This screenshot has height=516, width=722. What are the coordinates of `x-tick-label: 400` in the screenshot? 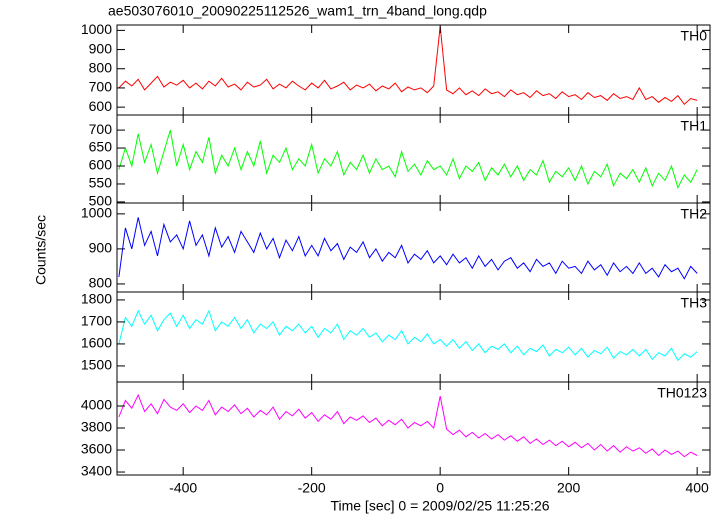 It's located at (697, 488).